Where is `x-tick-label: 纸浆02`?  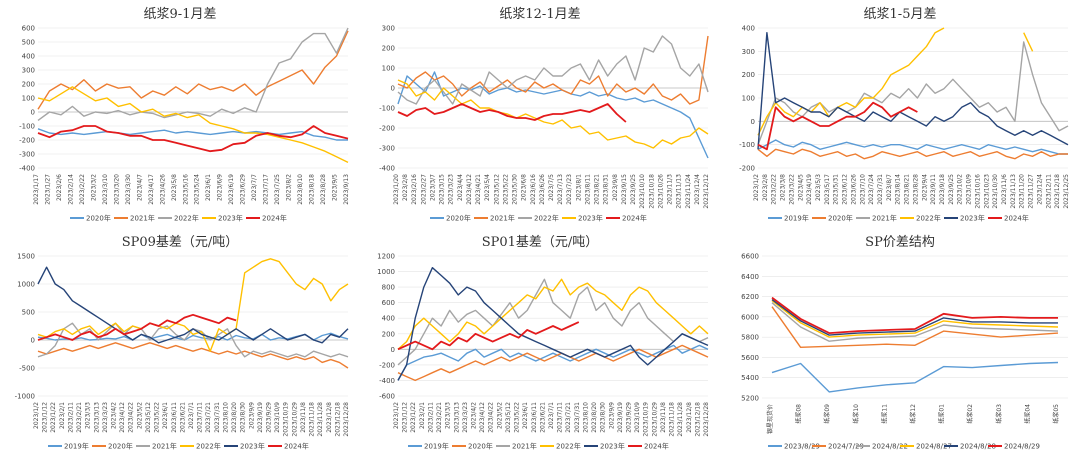 x-tick-label: 纸浆02 is located at coordinates (970, 414).